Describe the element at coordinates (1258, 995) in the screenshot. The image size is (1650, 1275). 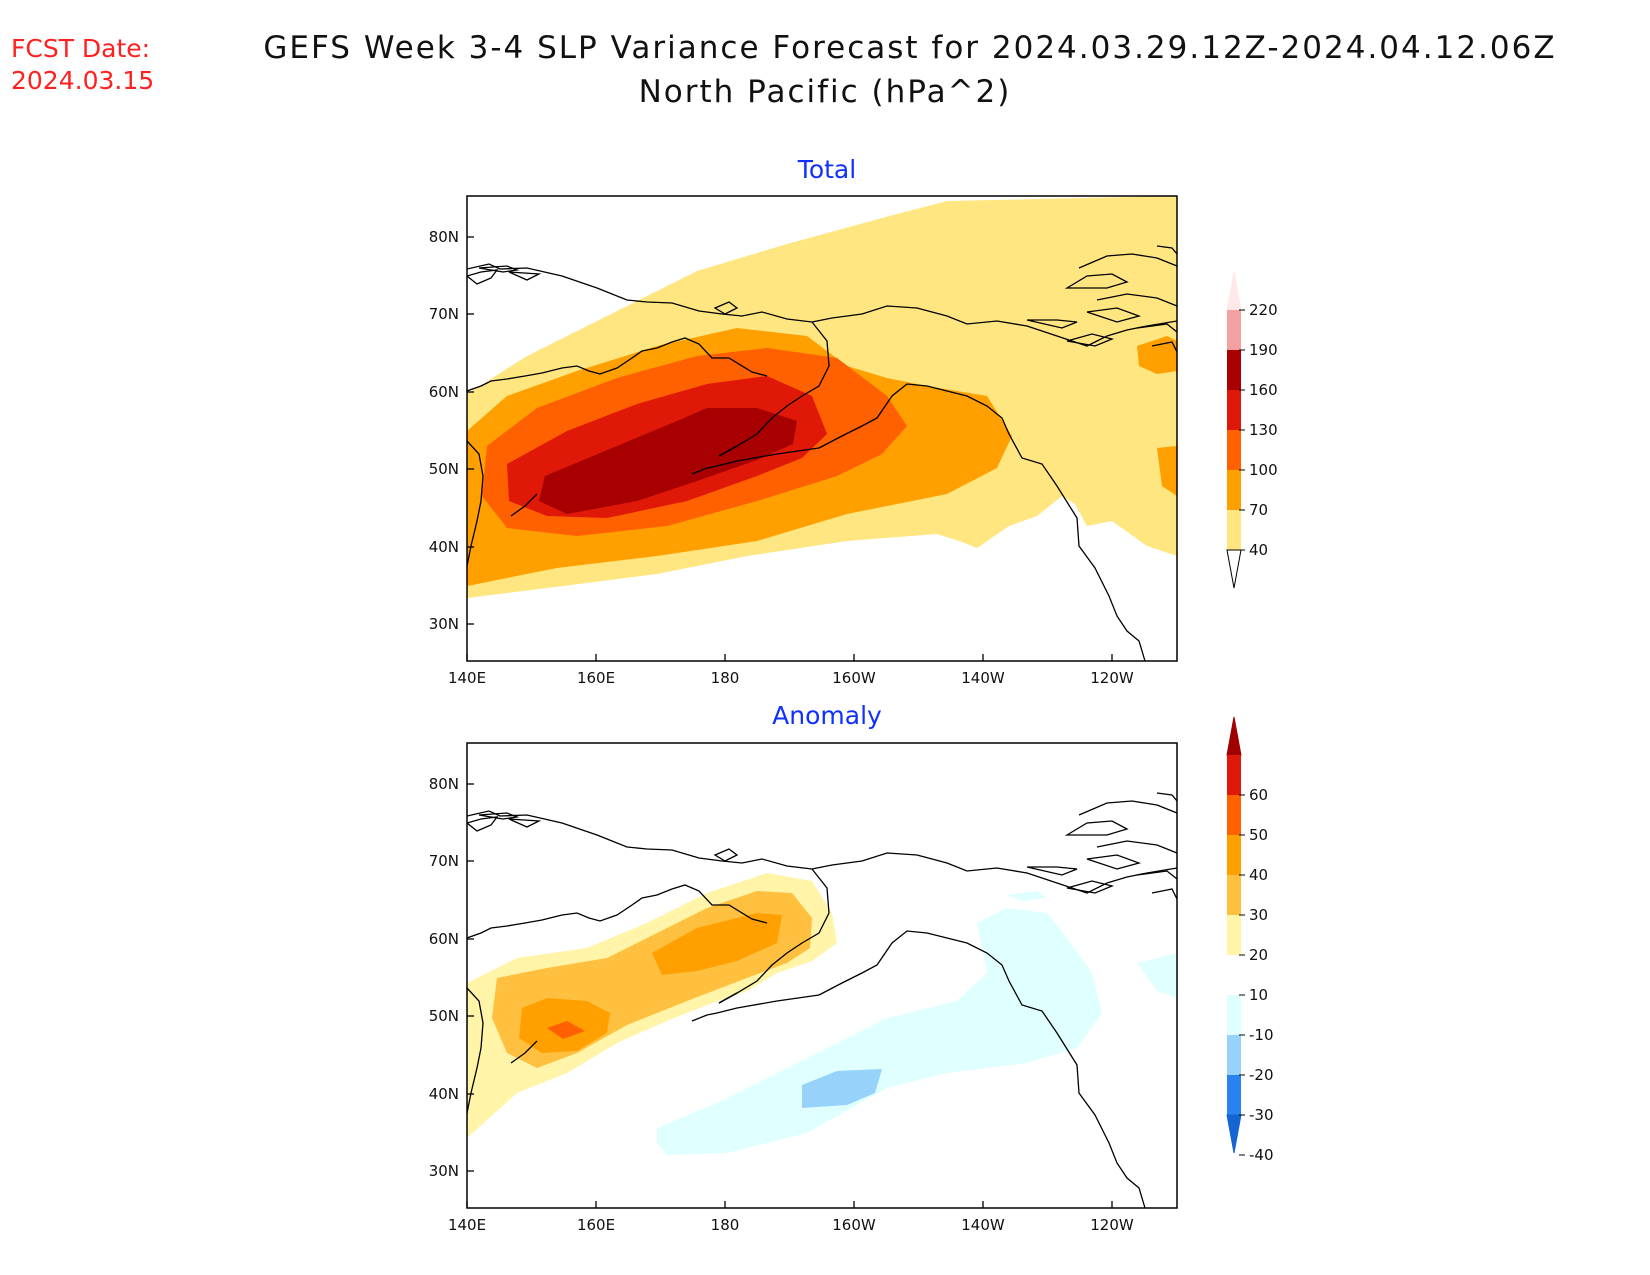
I see `colorbar-level-label: 10` at that location.